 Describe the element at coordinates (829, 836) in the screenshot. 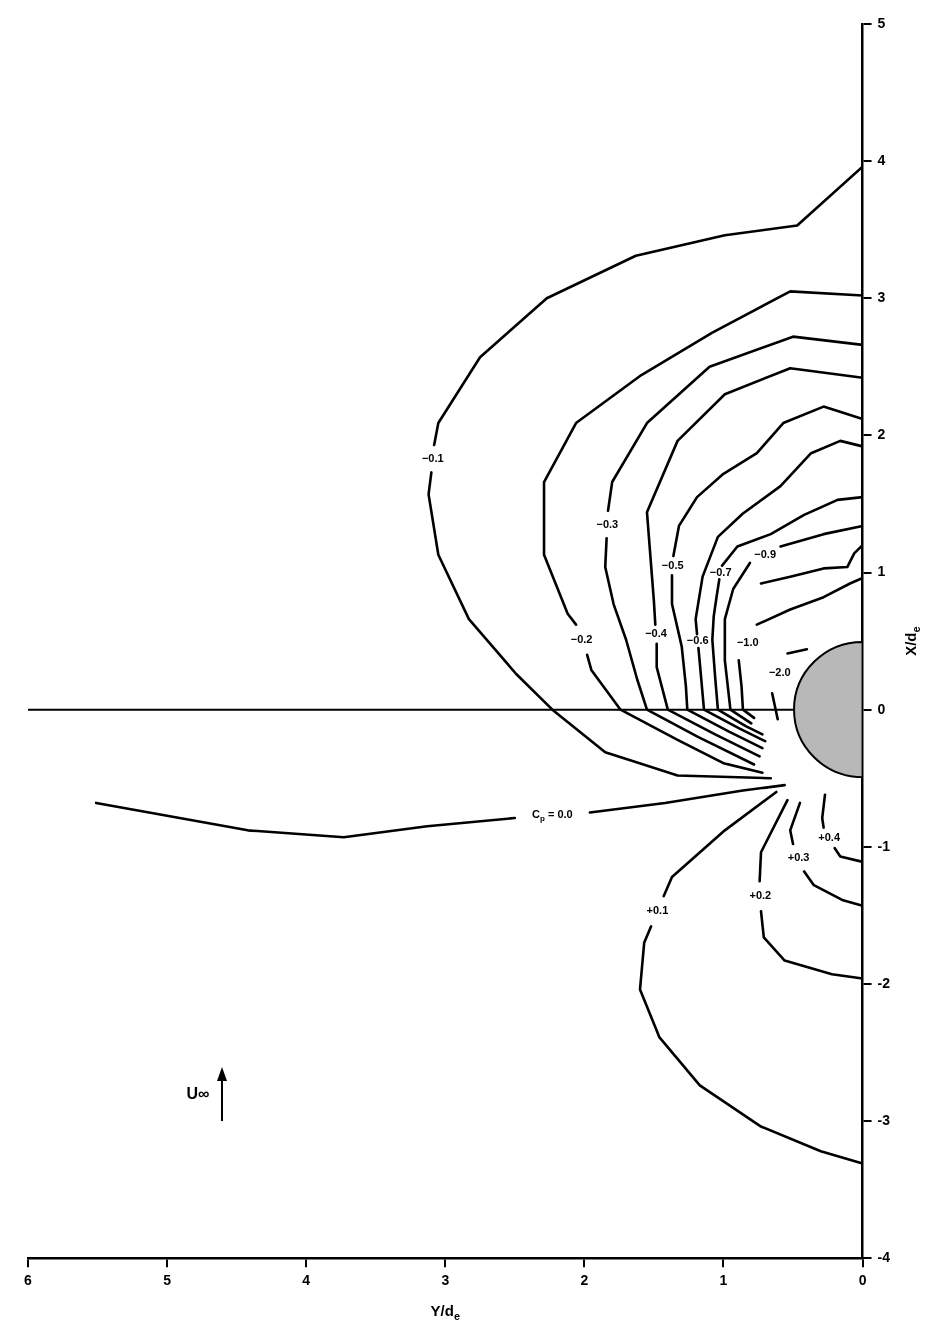

I see `series-label: +0.4` at that location.